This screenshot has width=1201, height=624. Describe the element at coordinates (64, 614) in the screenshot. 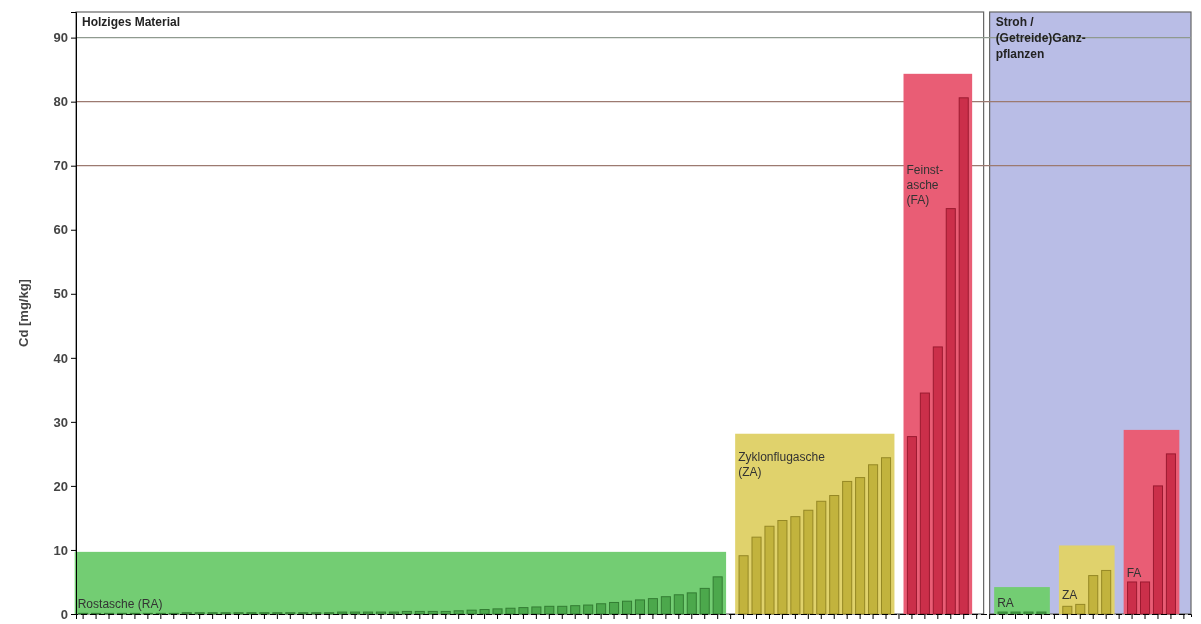

I see `y-tick-label: 0` at that location.